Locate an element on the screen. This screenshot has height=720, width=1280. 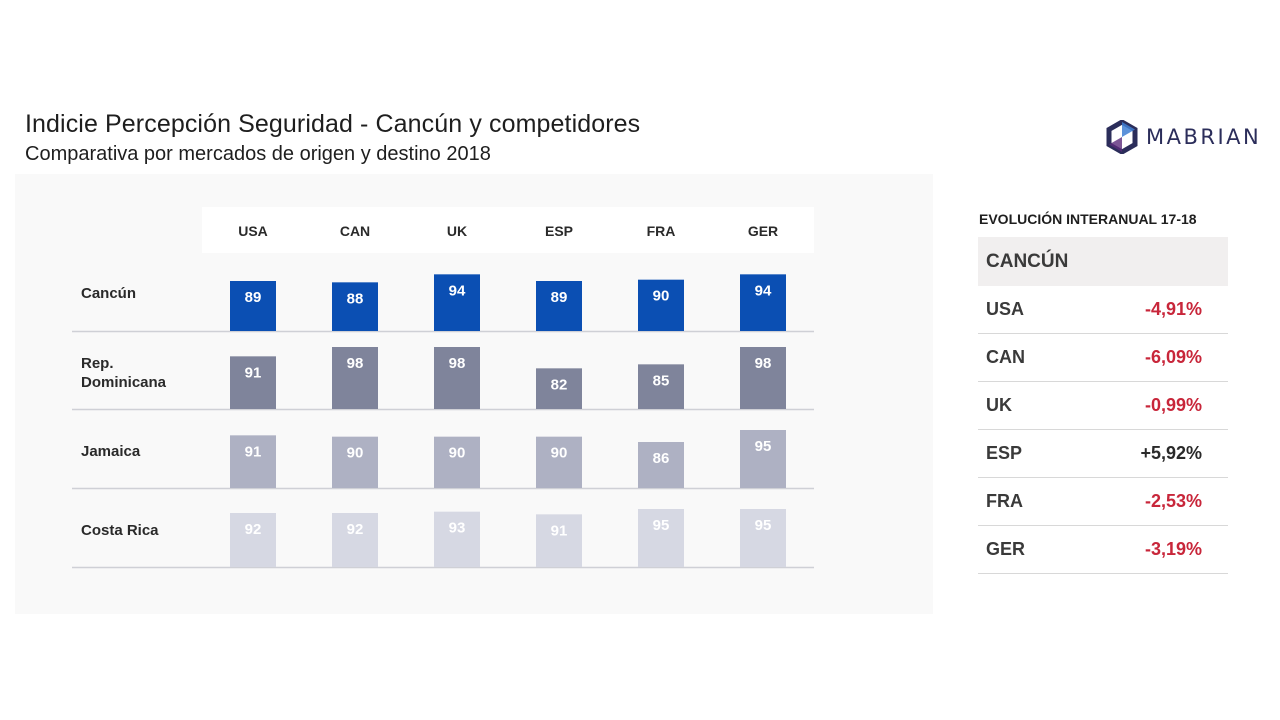
category-label: CAN is located at coordinates (355, 231).